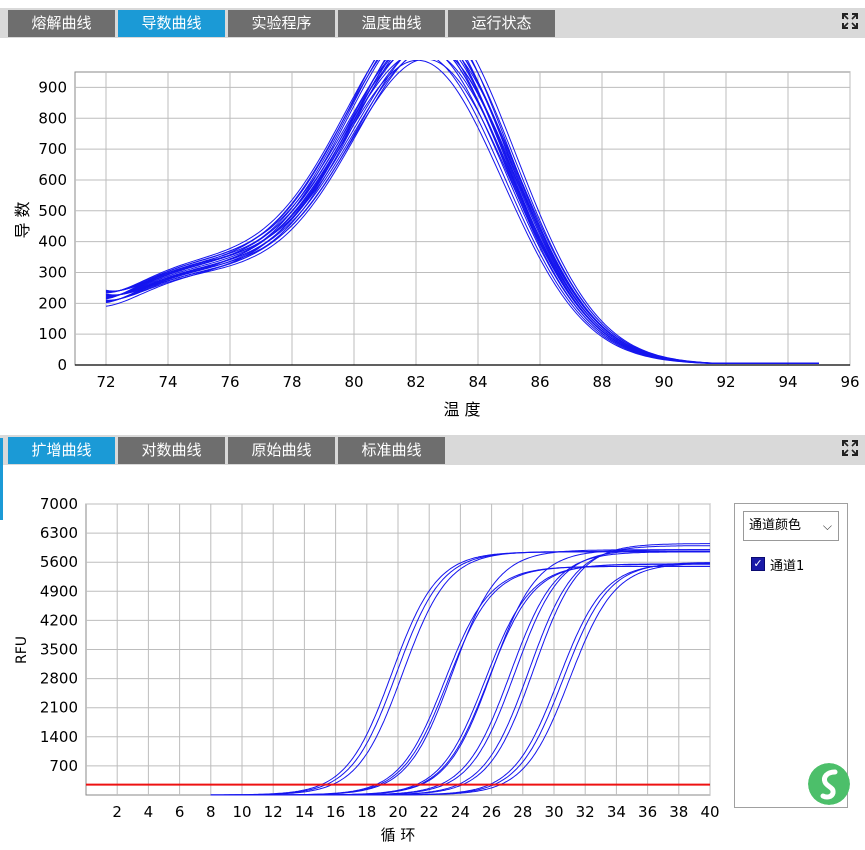 This screenshot has height=850, width=865. I want to click on x-tick-label: 2, so click(117, 812).